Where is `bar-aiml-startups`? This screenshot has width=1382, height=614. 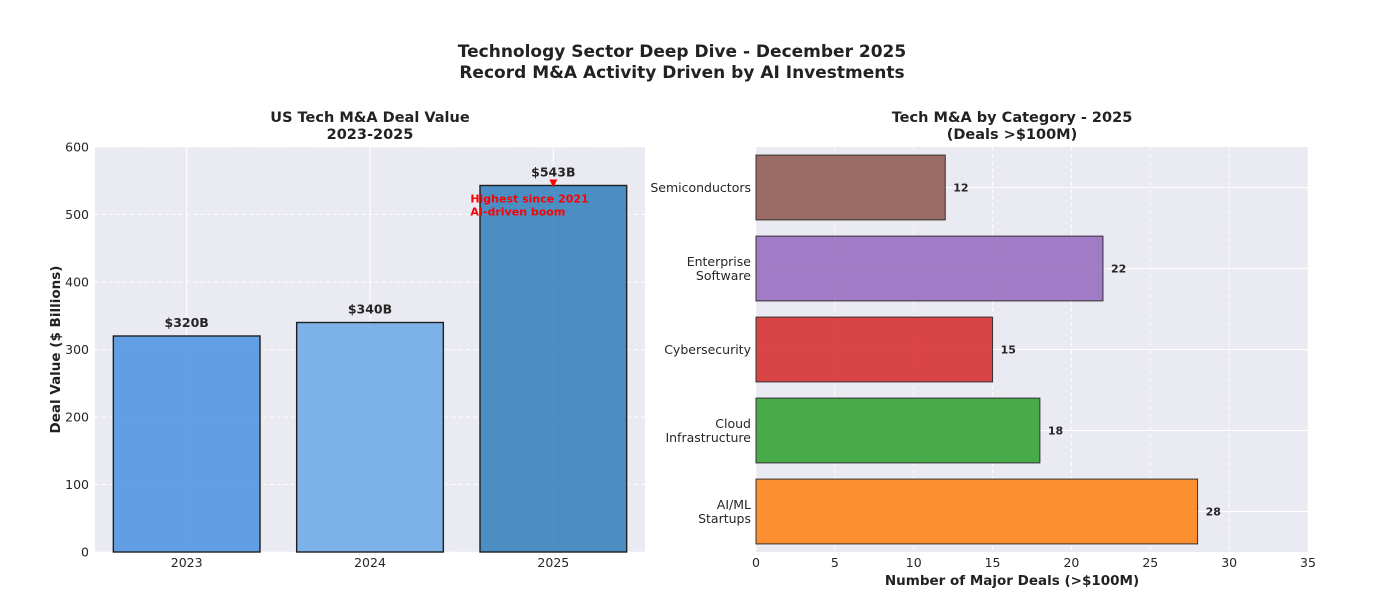 bar-aiml-startups is located at coordinates (977, 511).